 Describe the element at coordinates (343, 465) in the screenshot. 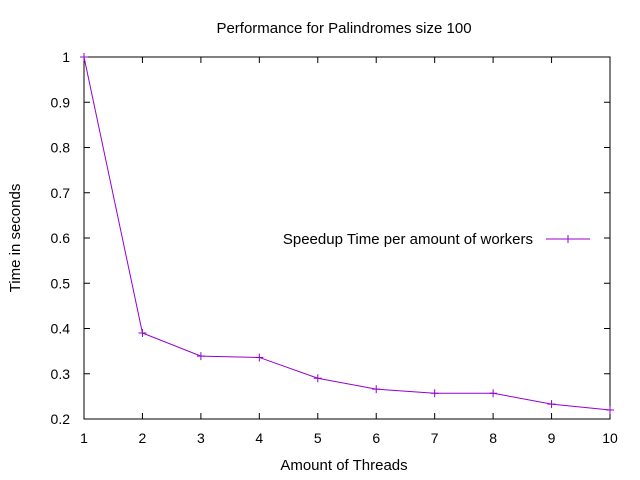

I see `x-axis-label: Amount of Threads` at that location.